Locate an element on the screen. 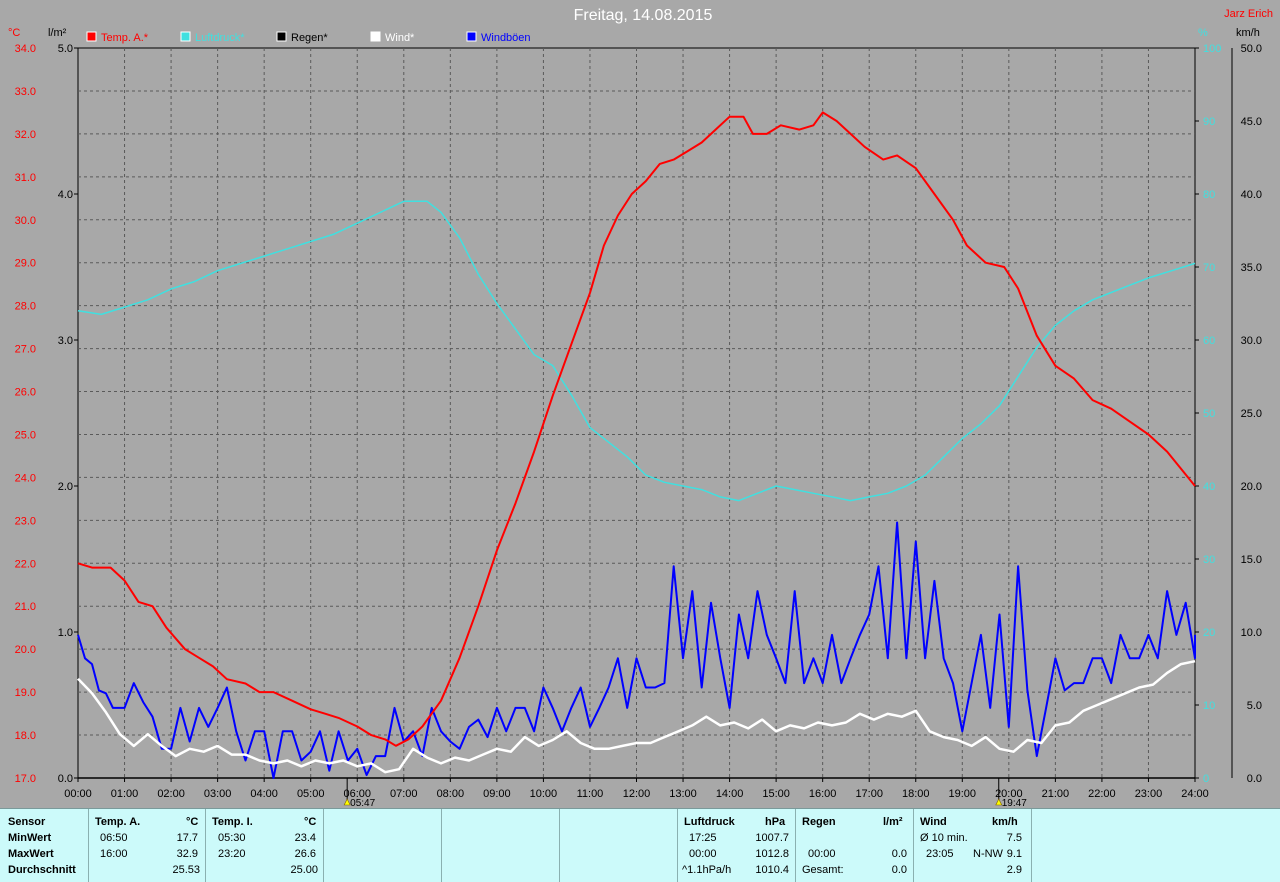 This screenshot has width=1280, height=882. pressure-avg: 1010.4 is located at coordinates (772, 870).